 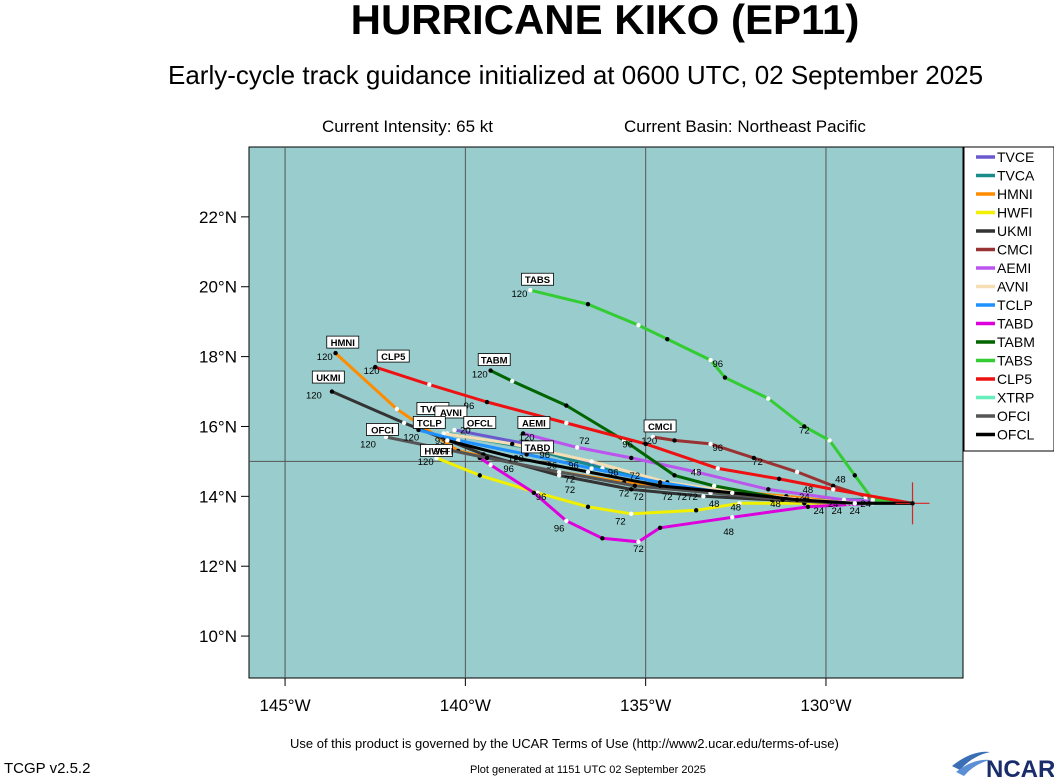 I want to click on version-label: TCGP v2.5.2, so click(x=47, y=768).